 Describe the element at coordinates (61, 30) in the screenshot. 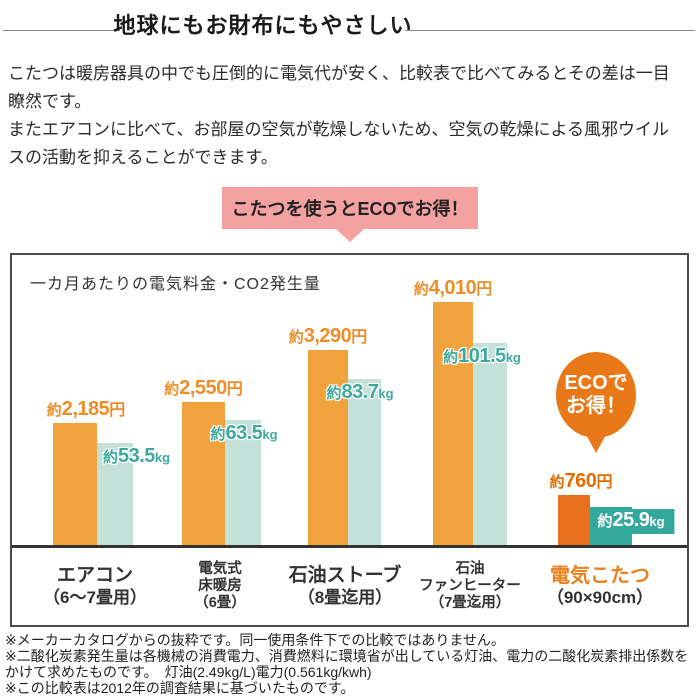

I see `title-rule-left` at that location.